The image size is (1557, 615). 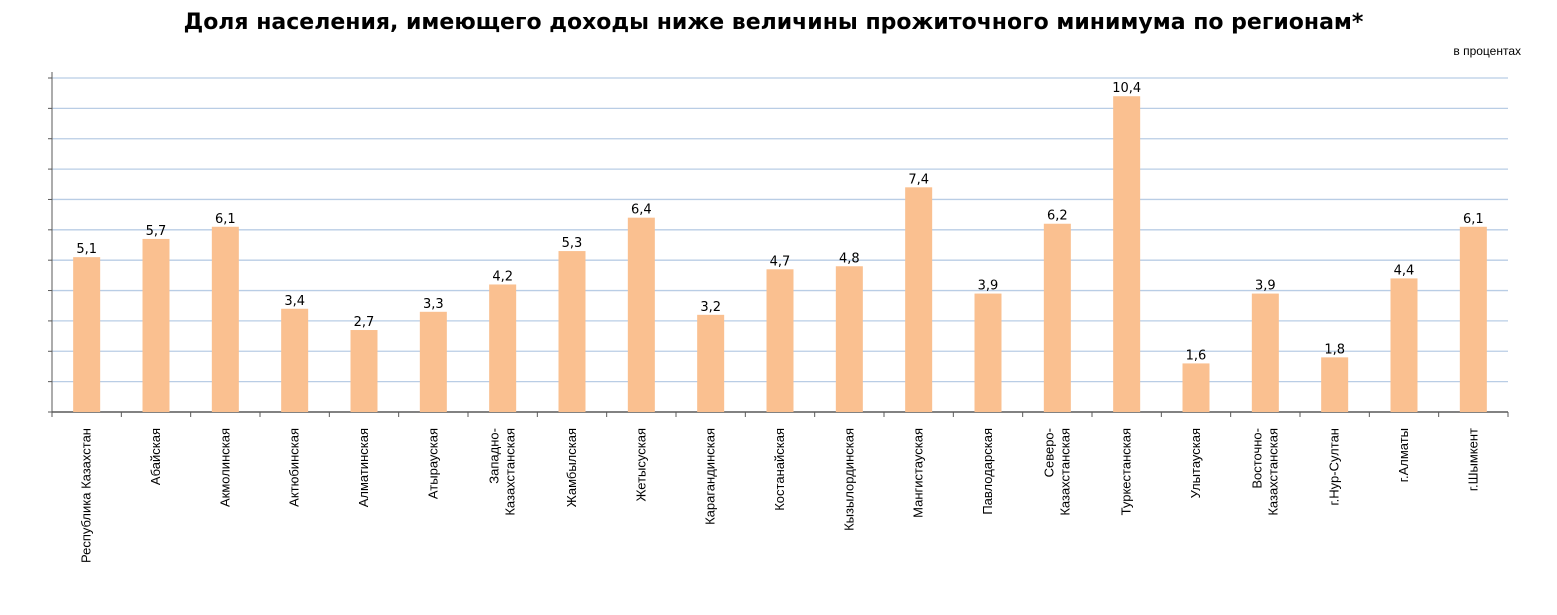 I want to click on data-label: 4,2, so click(x=502, y=276).